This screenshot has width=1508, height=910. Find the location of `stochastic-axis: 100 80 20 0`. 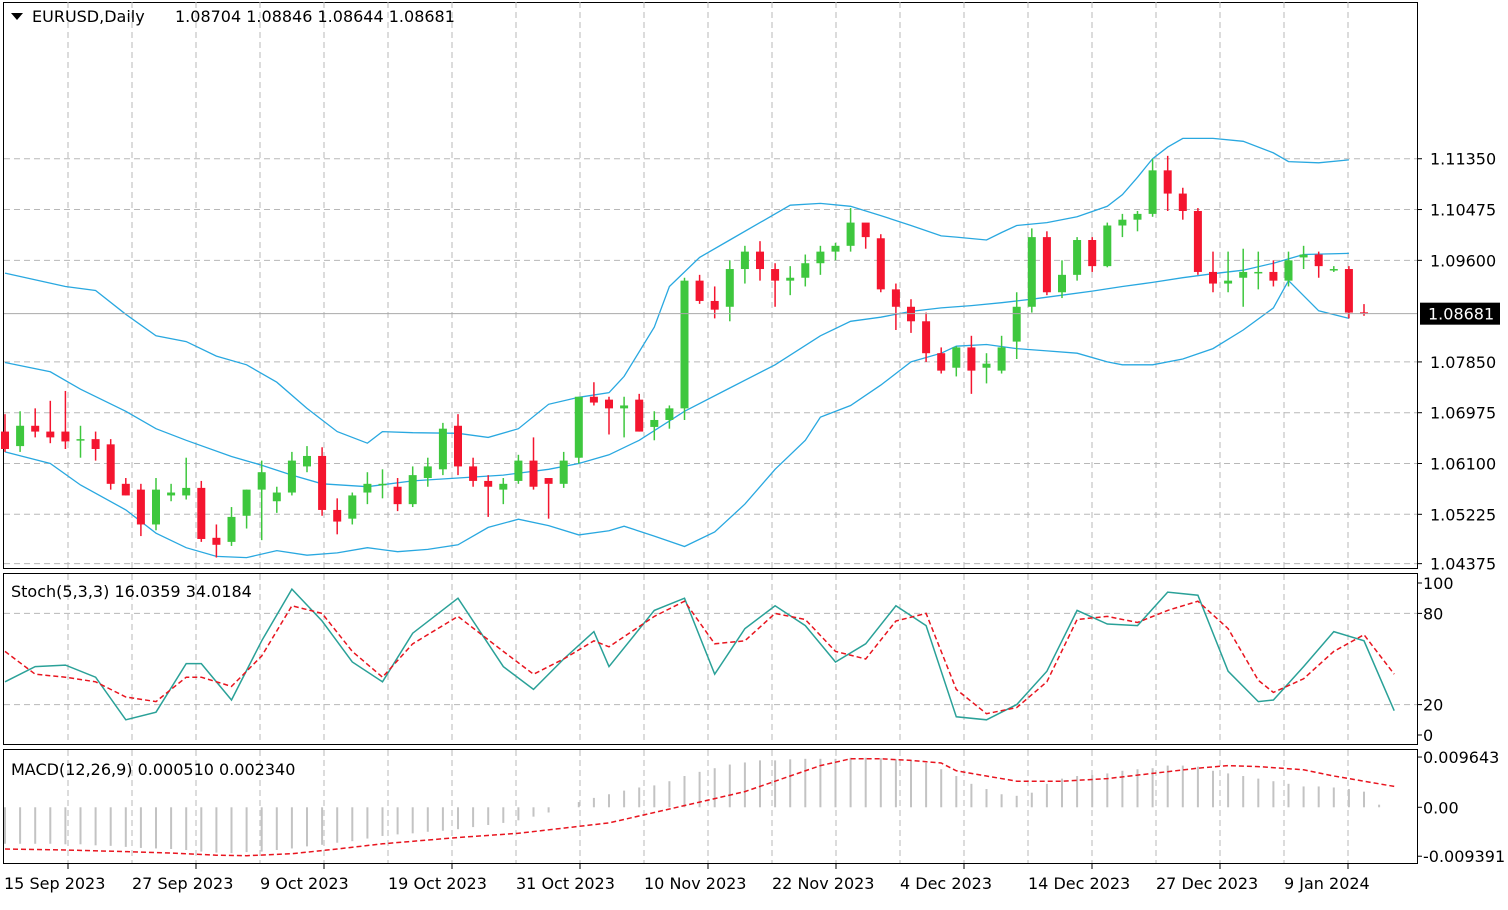

stochastic-axis: 100 80 20 0 is located at coordinates (1435, 659).